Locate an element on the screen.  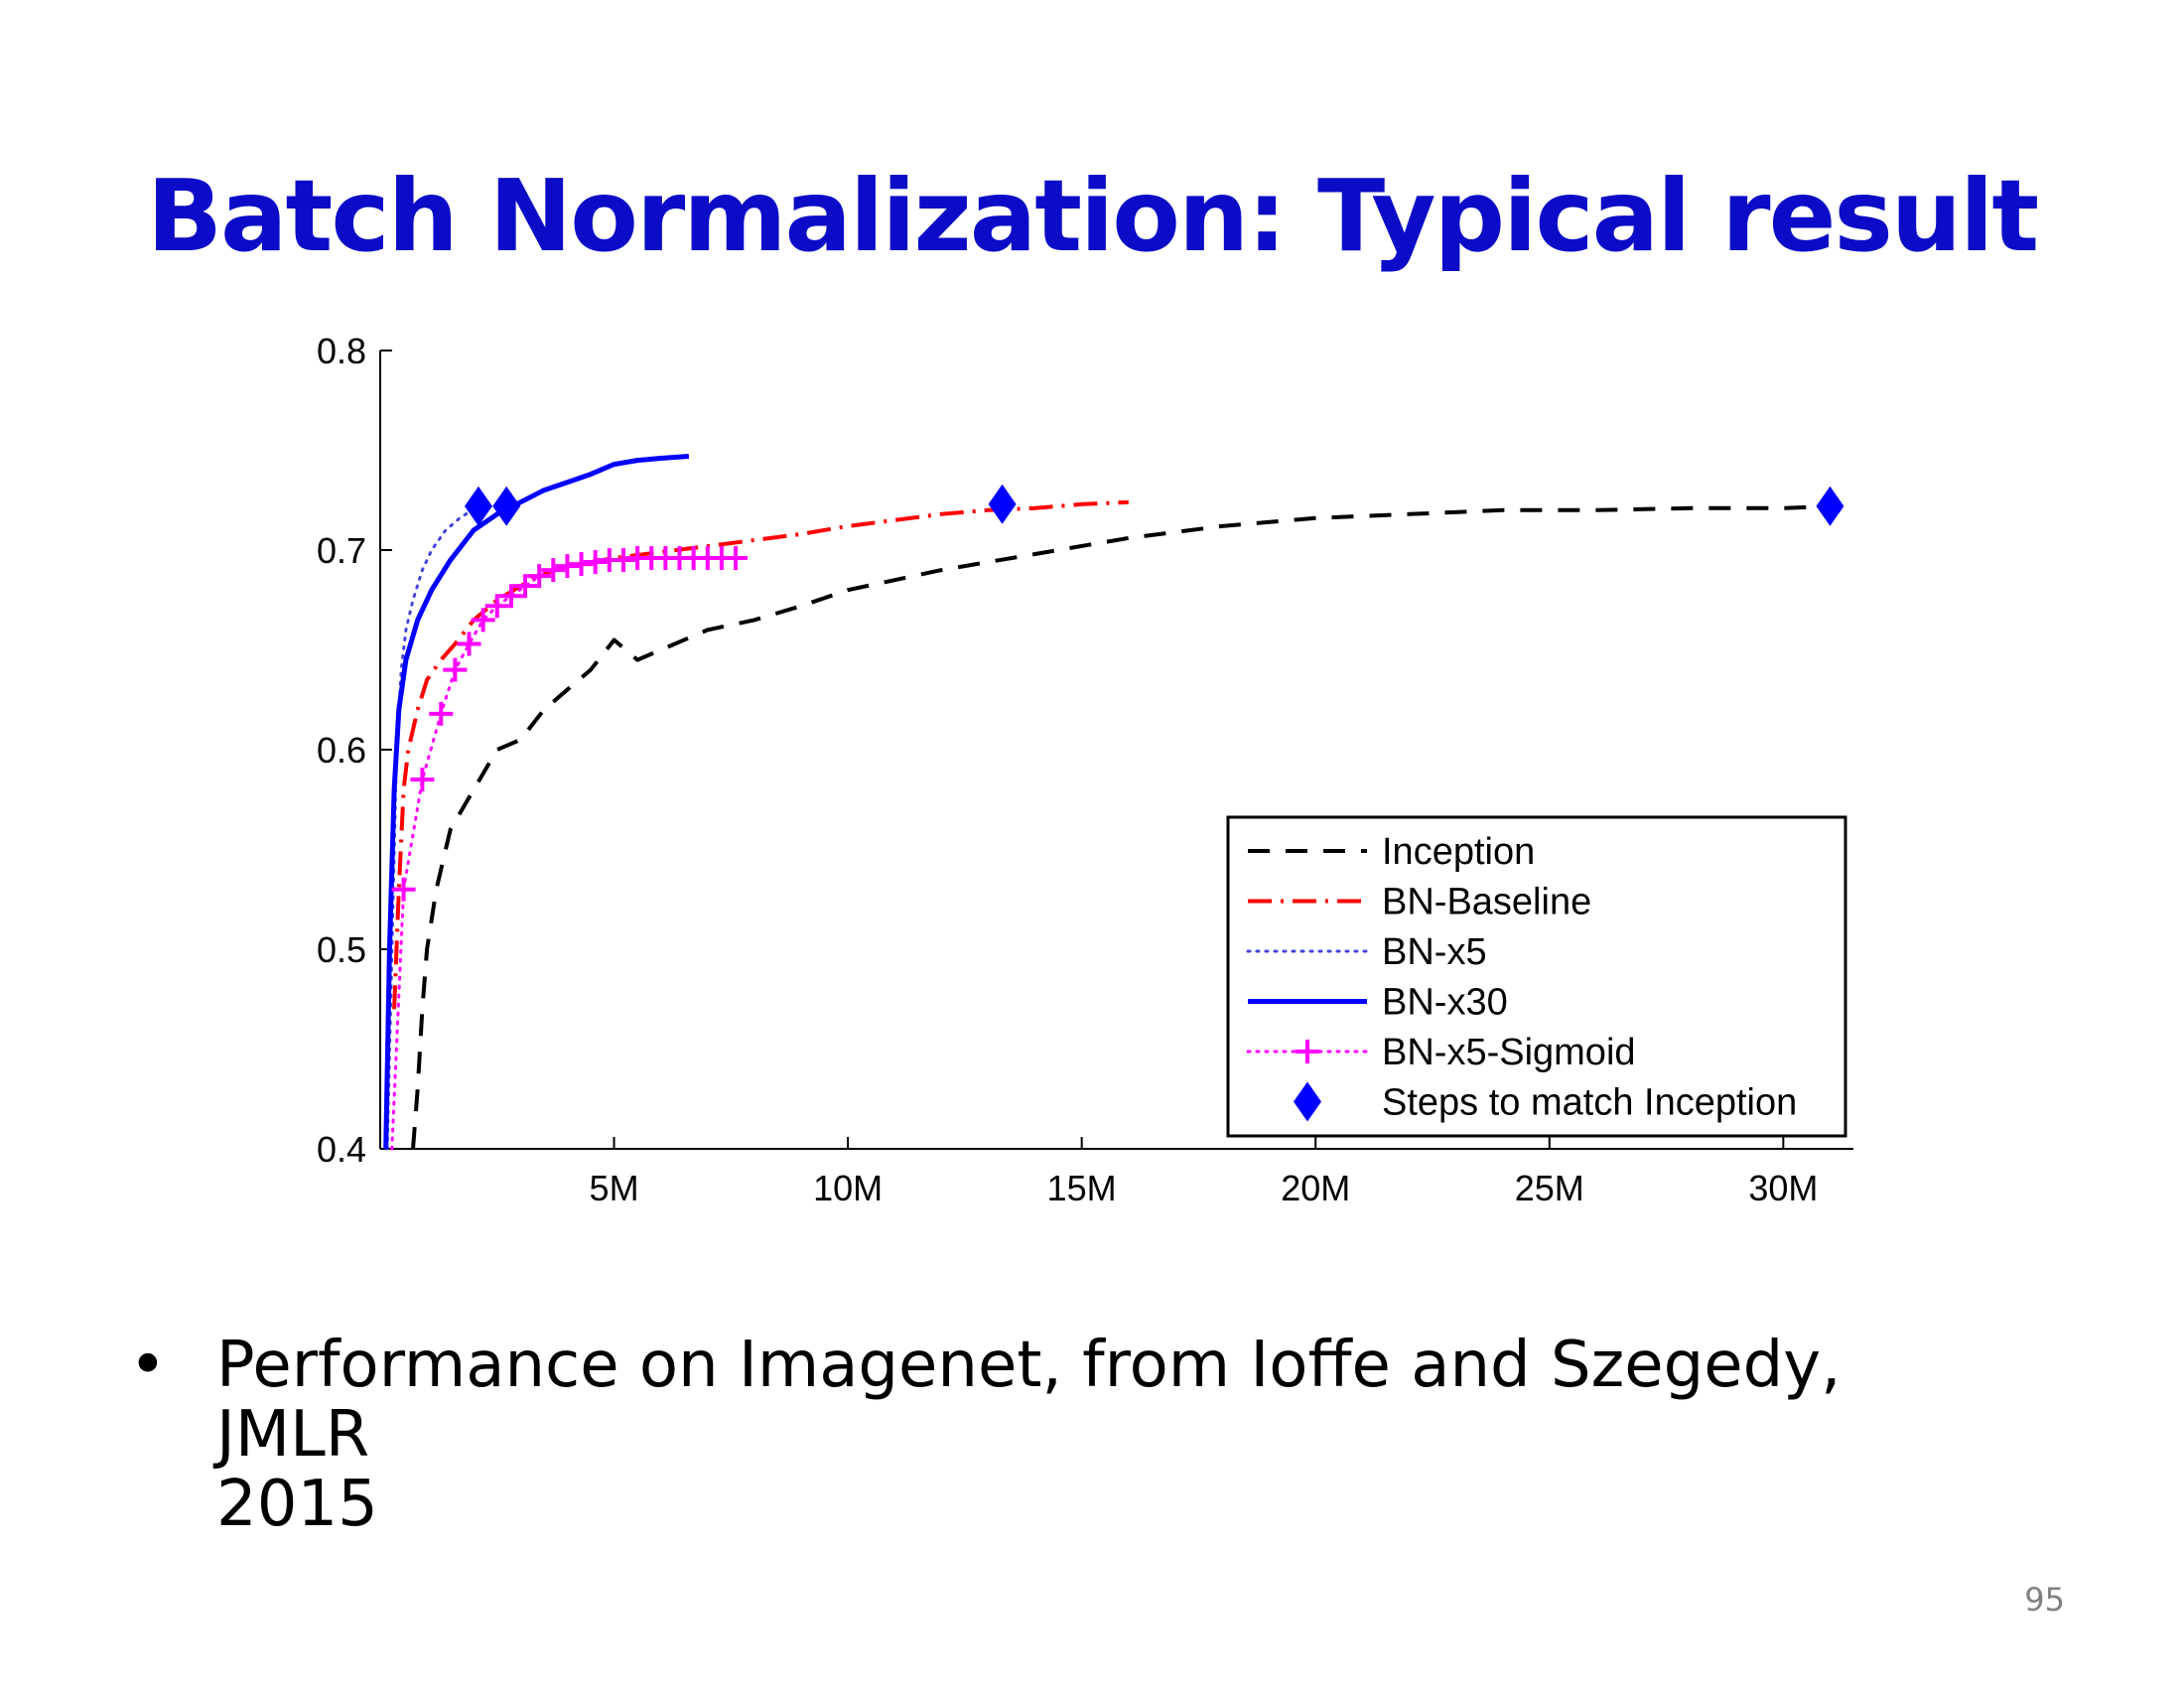
x-tick-label: 10M is located at coordinates (848, 1188).